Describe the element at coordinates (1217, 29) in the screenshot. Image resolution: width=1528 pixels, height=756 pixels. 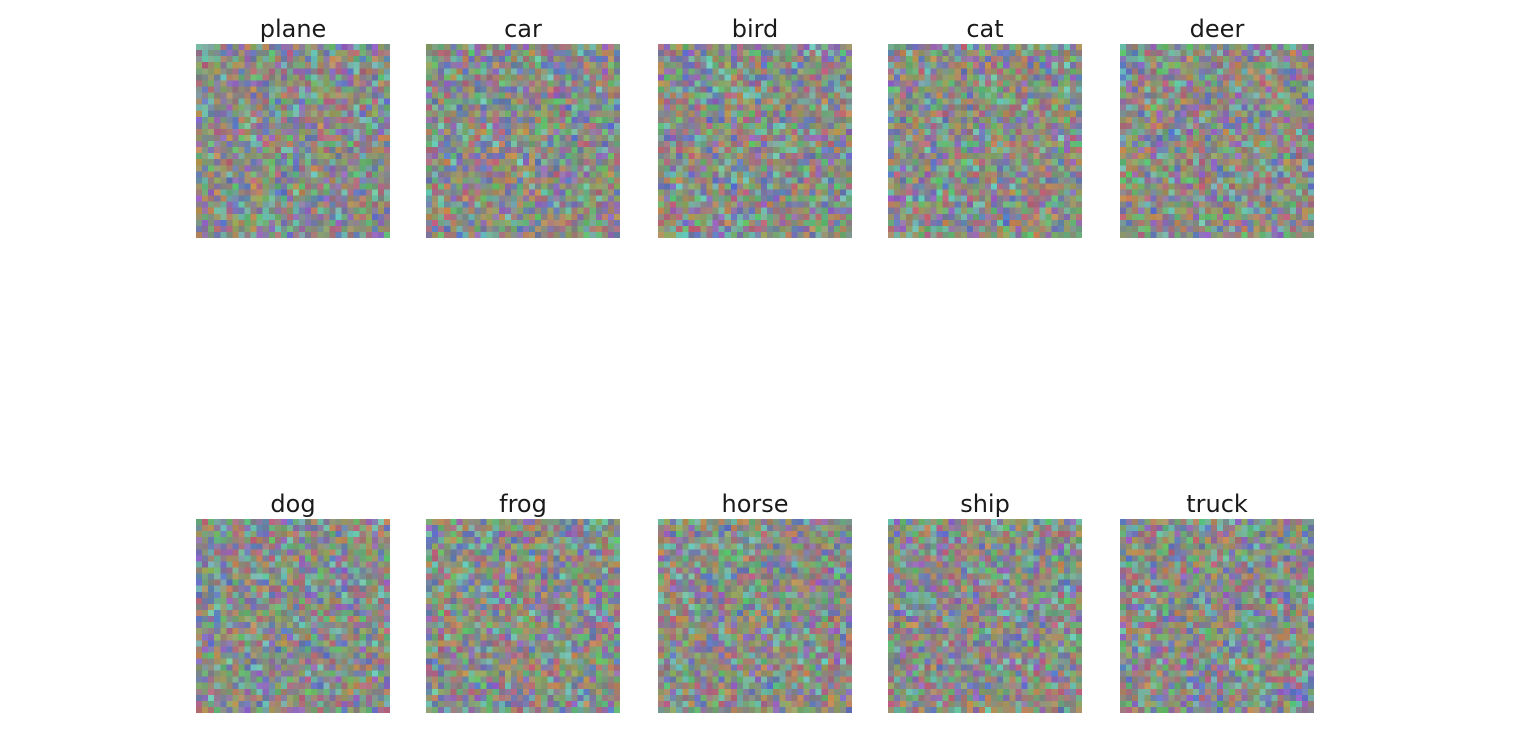
I see `panel-title: deer` at that location.